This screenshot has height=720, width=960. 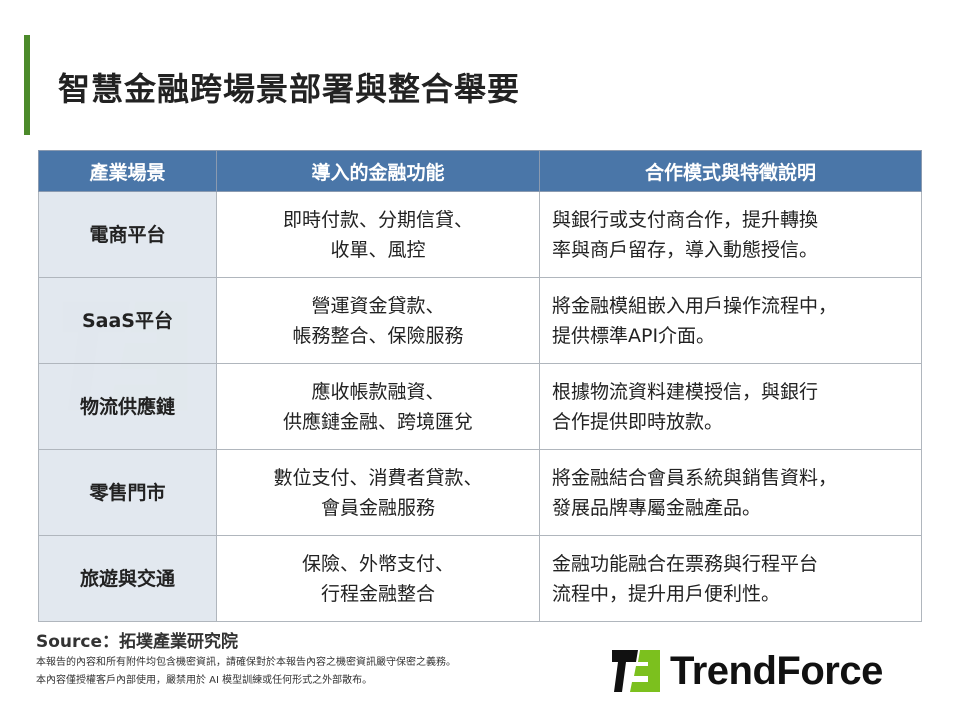 I want to click on model-cell: 將金融模組嵌入用戶操作流程中， 提供標準API介面。, so click(x=730, y=320).